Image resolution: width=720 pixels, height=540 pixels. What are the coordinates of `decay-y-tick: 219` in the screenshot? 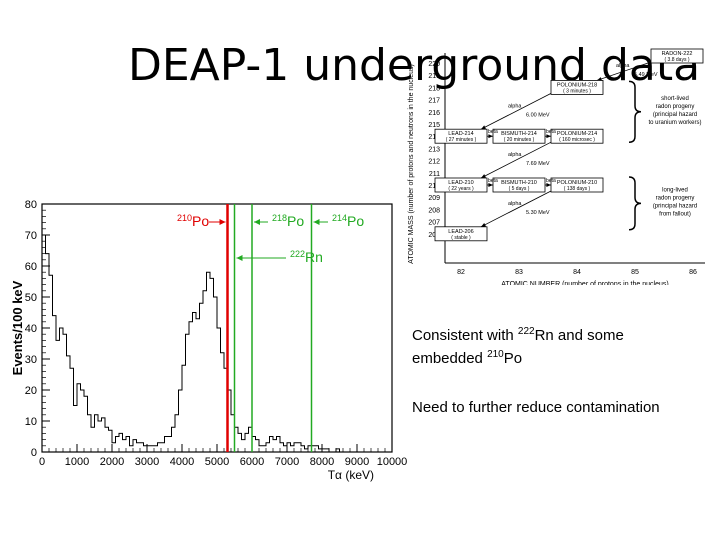 It's located at (434, 76).